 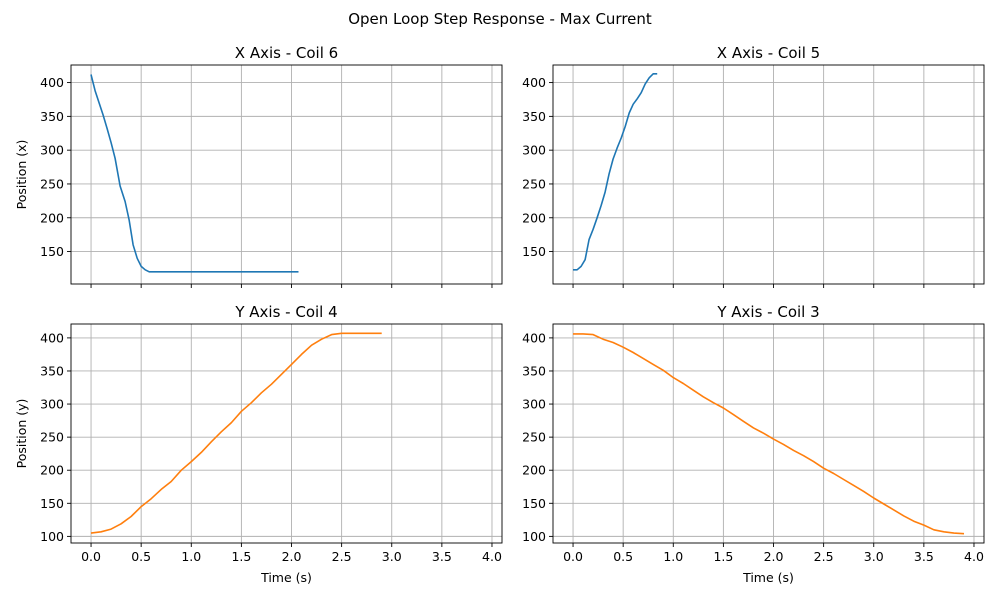 I want to click on subplot-title: Y Axis - Coil 4, so click(x=285, y=312).